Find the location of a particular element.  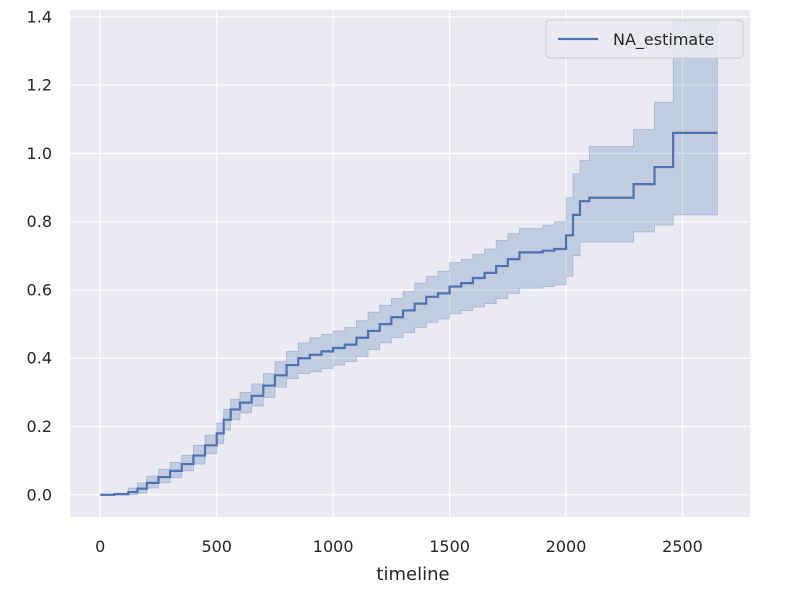

x-tick-label: 0 is located at coordinates (100, 546).